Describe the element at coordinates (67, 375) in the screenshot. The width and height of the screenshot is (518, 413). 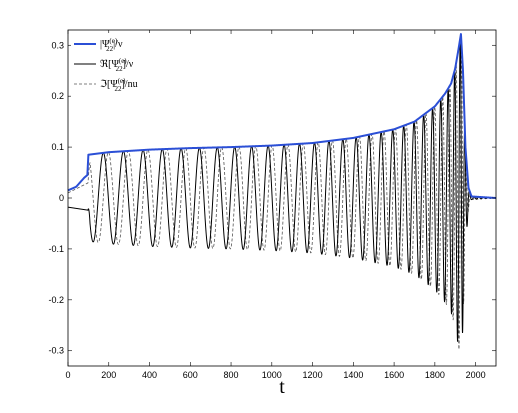
I see `x-tick-label: 0` at that location.